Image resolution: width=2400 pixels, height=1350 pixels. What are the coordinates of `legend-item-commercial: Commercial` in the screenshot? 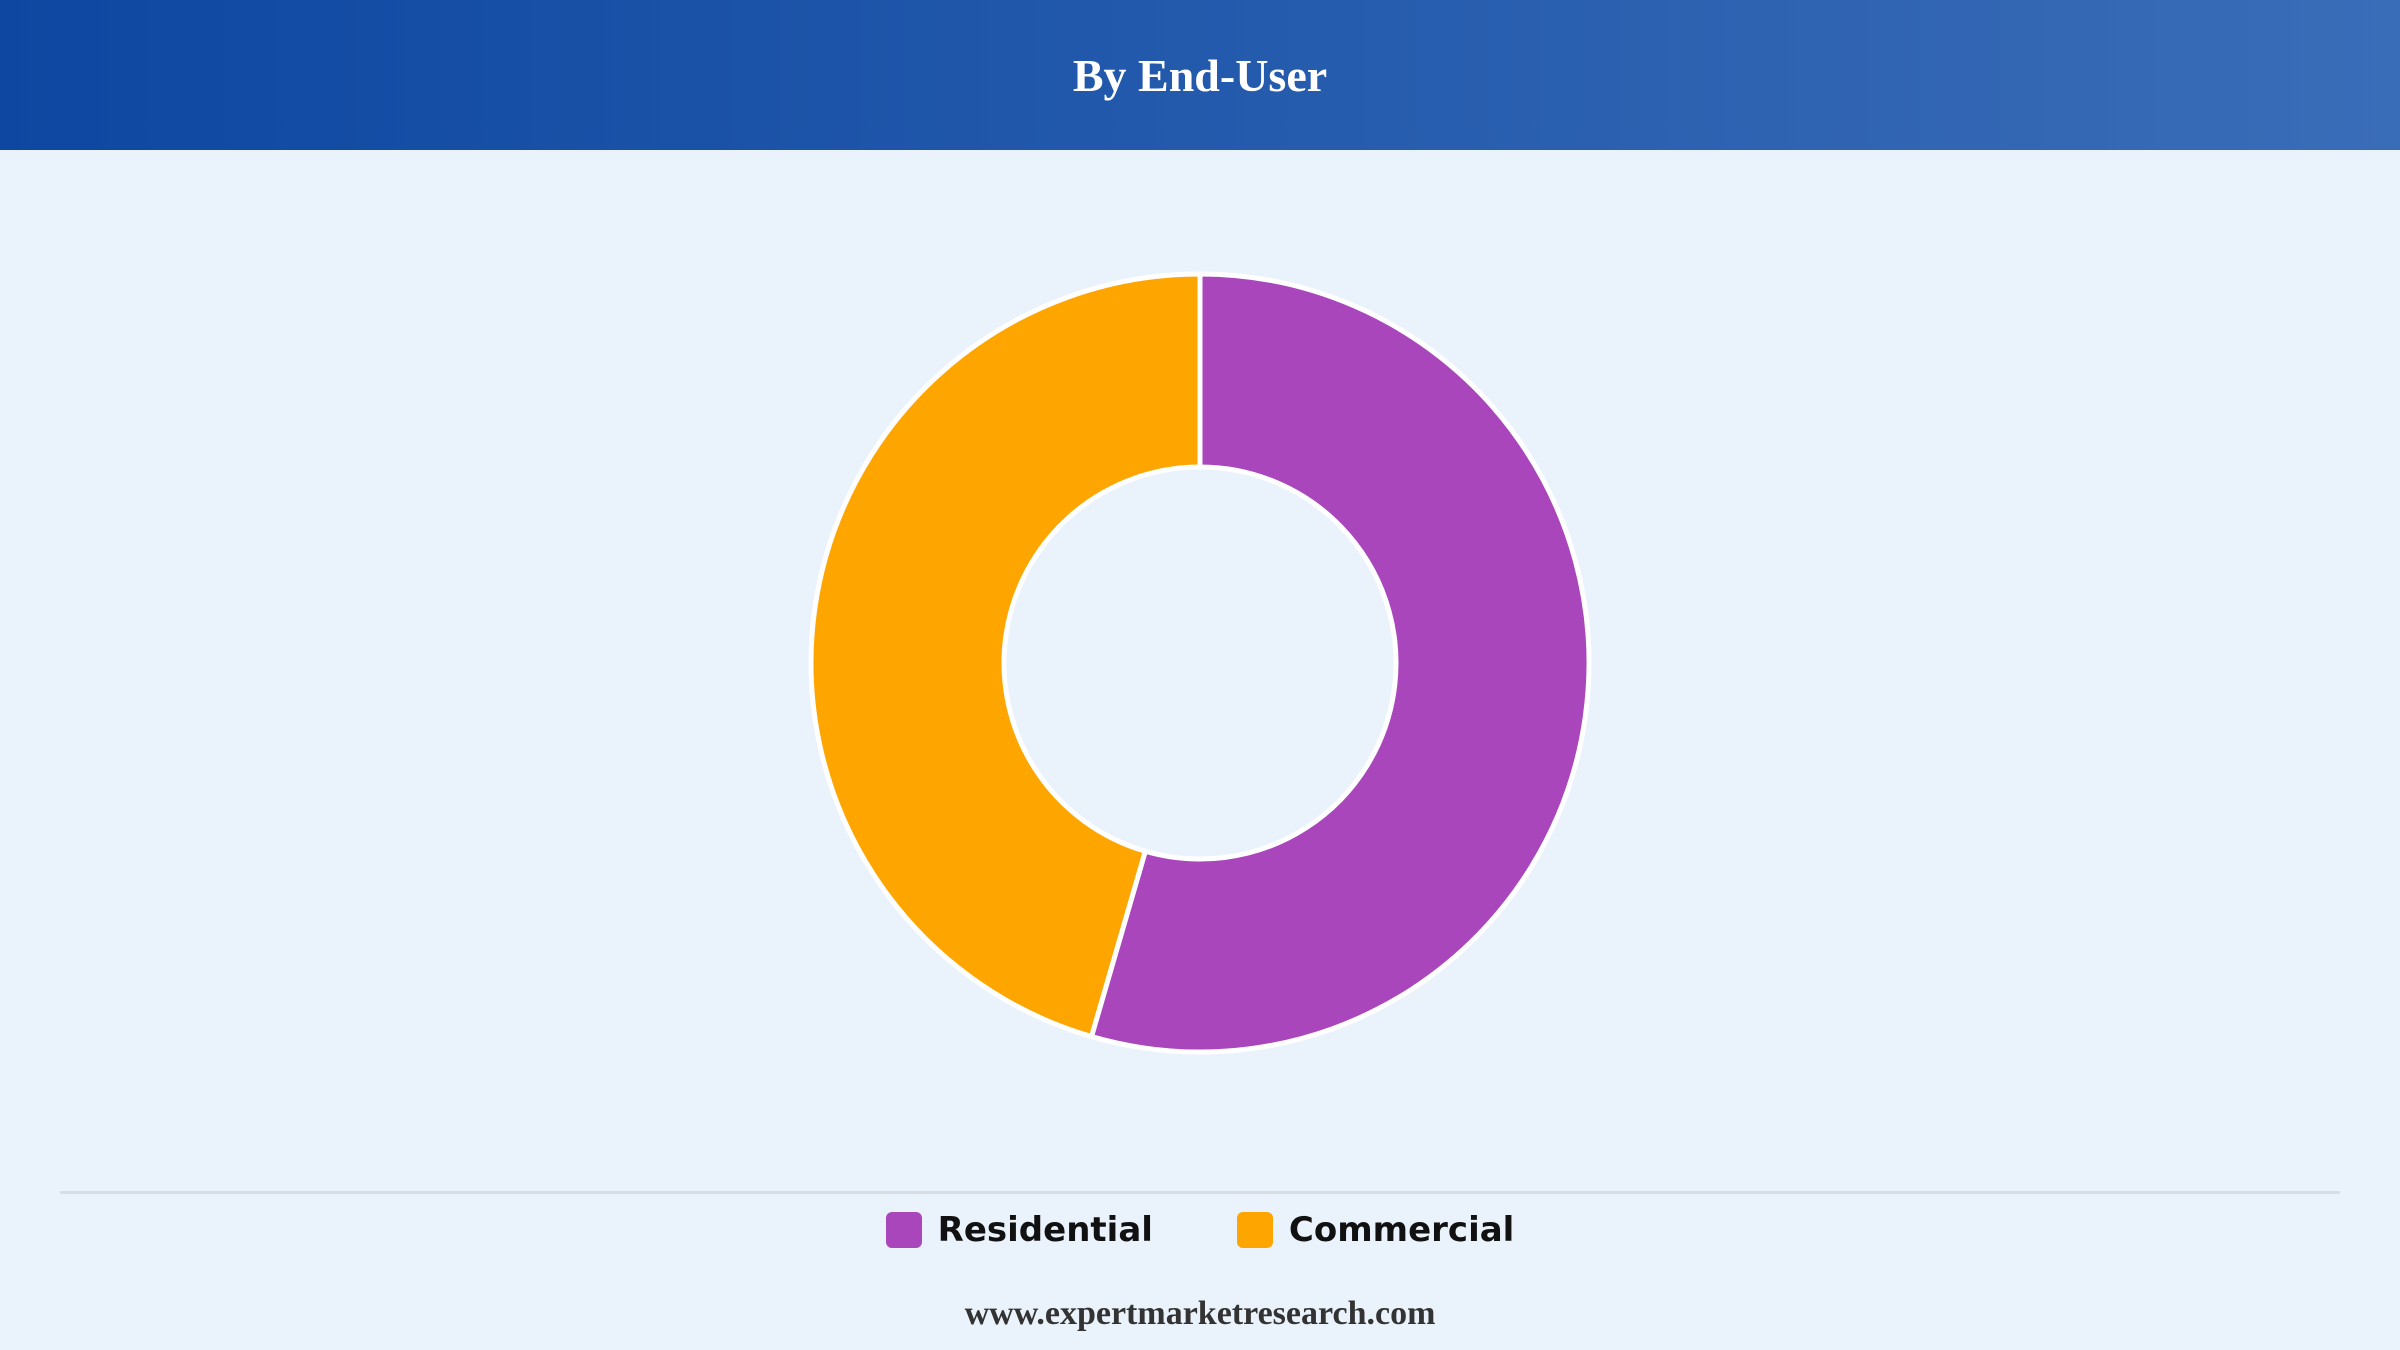 It's located at (1375, 1230).